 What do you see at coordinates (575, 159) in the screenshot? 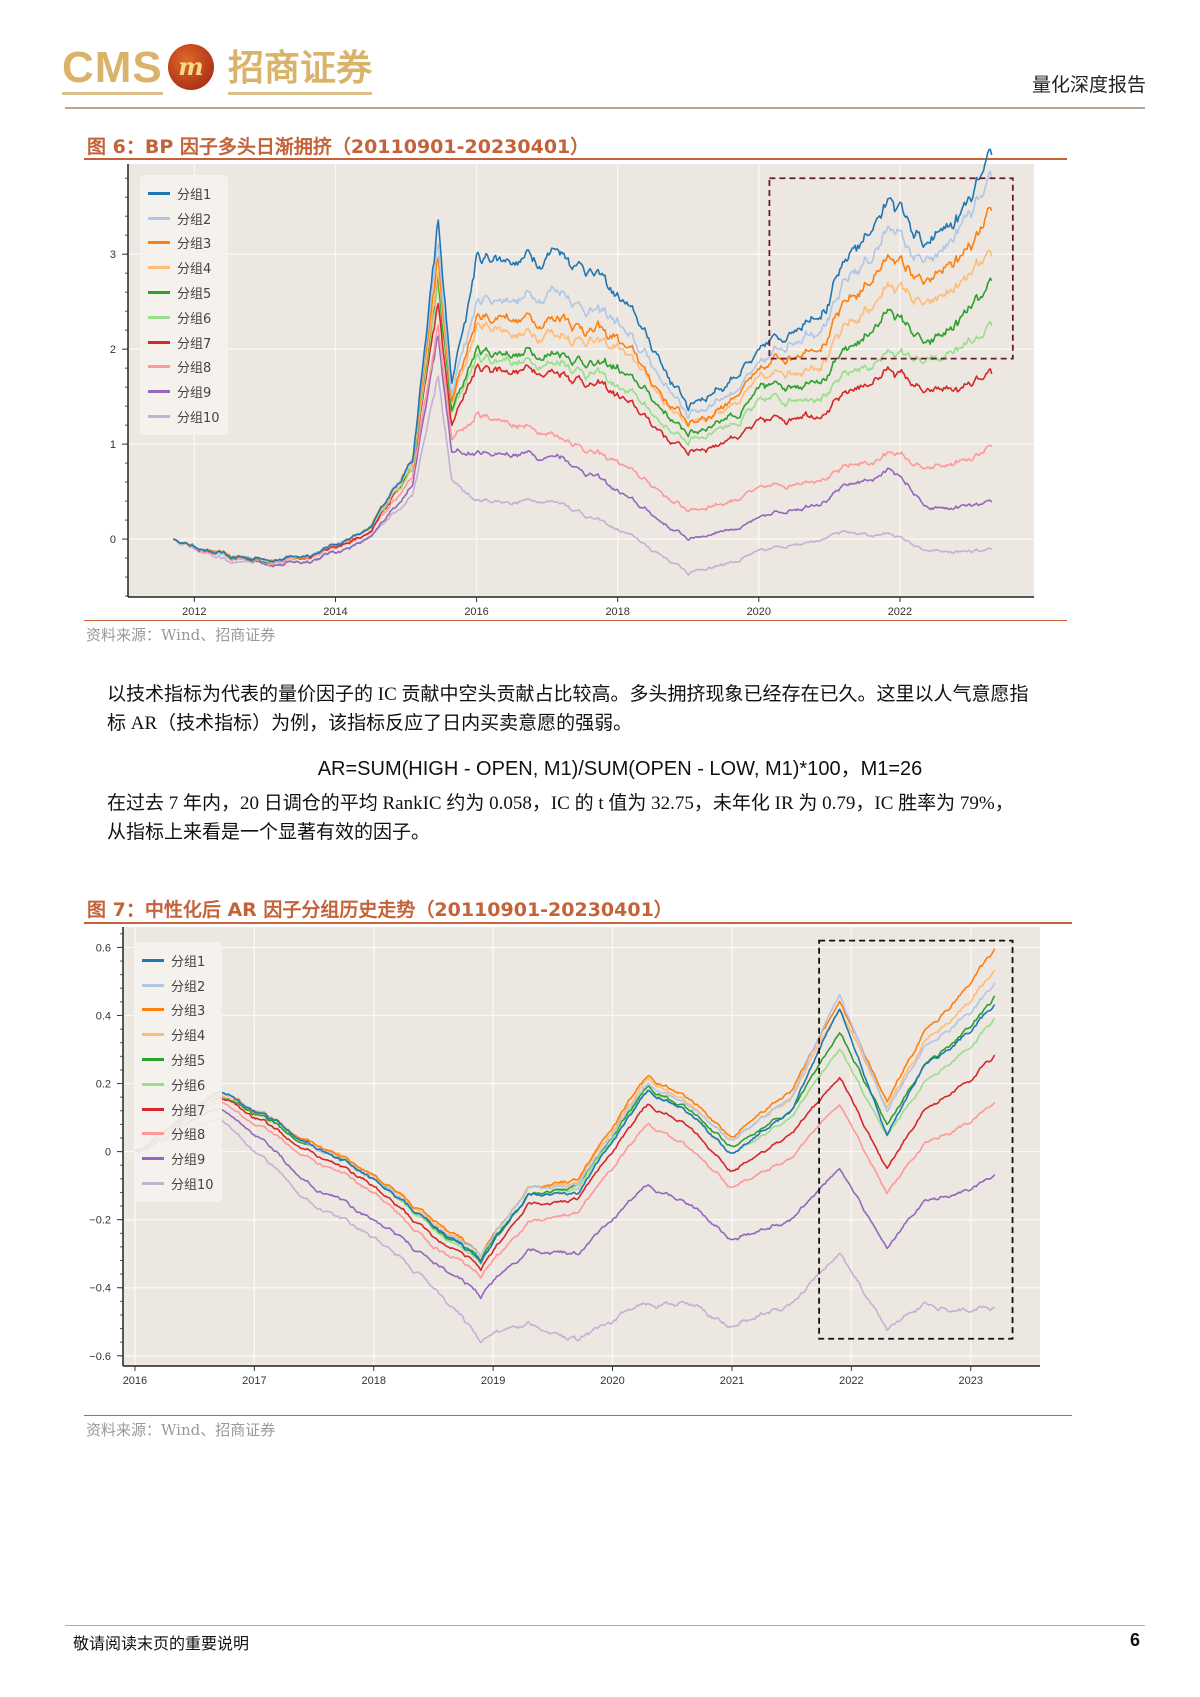
I see `figure6-title-rule` at bounding box center [575, 159].